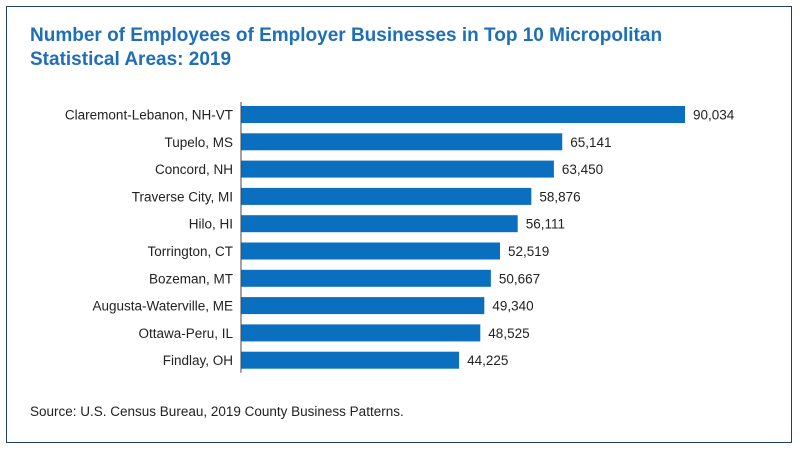 The image size is (800, 451). Describe the element at coordinates (162, 306) in the screenshot. I see `category-label: Augusta-Waterville, ME` at that location.